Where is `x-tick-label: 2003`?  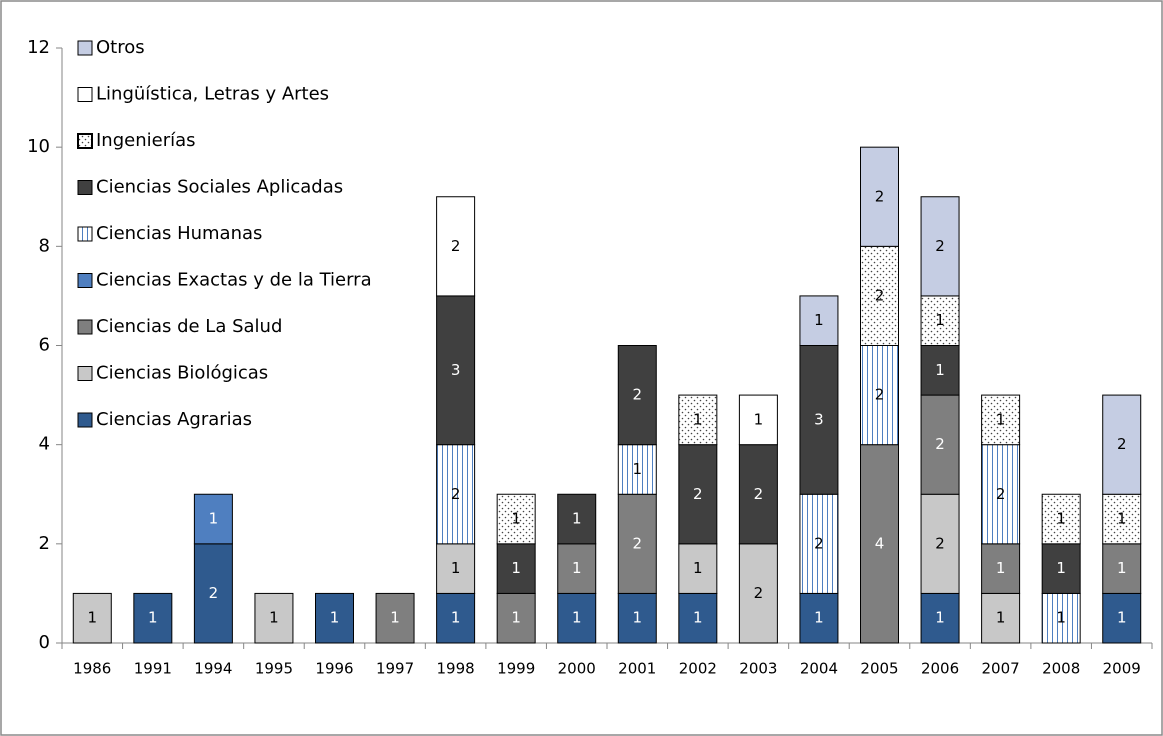
x-tick-label: 2003 is located at coordinates (758, 669).